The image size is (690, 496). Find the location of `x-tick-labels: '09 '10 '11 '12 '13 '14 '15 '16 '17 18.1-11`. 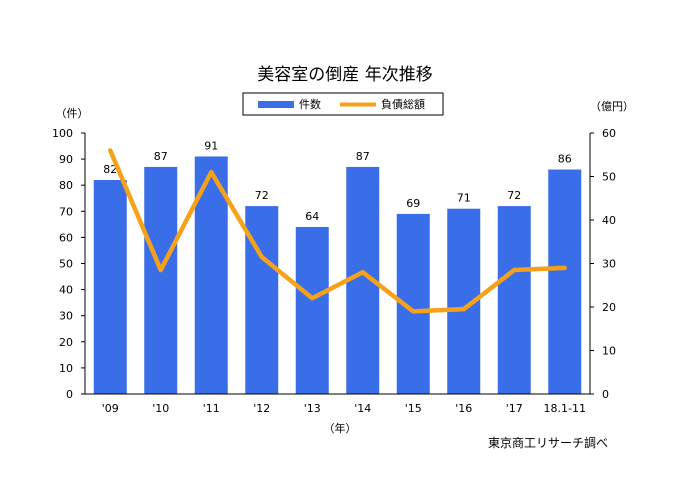

x-tick-labels: '09 '10 '11 '12 '13 '14 '15 '16 '17 18.1-11 is located at coordinates (344, 408).